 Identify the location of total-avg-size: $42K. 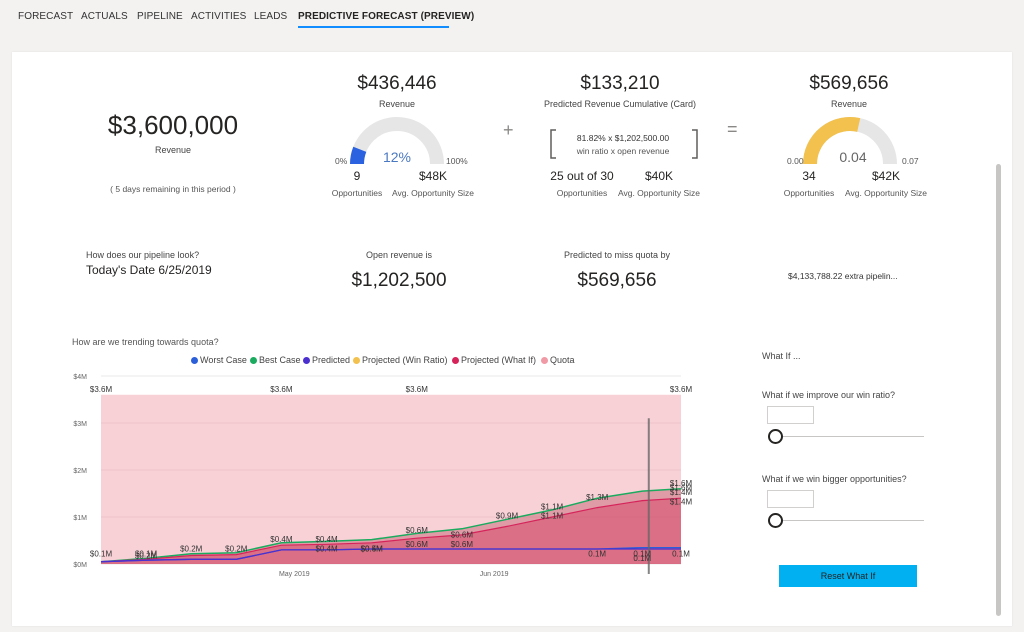
(886, 176).